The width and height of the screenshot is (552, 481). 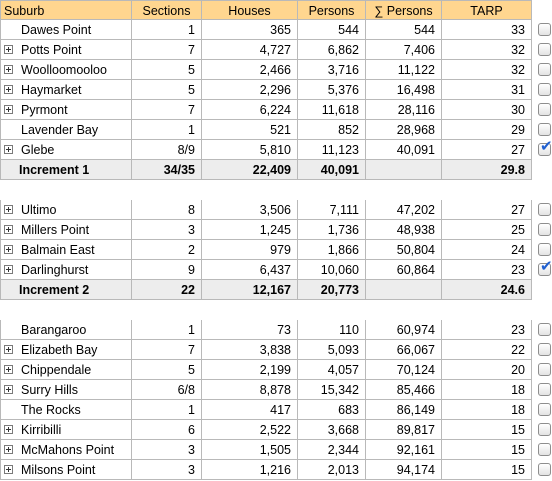 I want to click on cell-sections: 1, so click(x=167, y=330).